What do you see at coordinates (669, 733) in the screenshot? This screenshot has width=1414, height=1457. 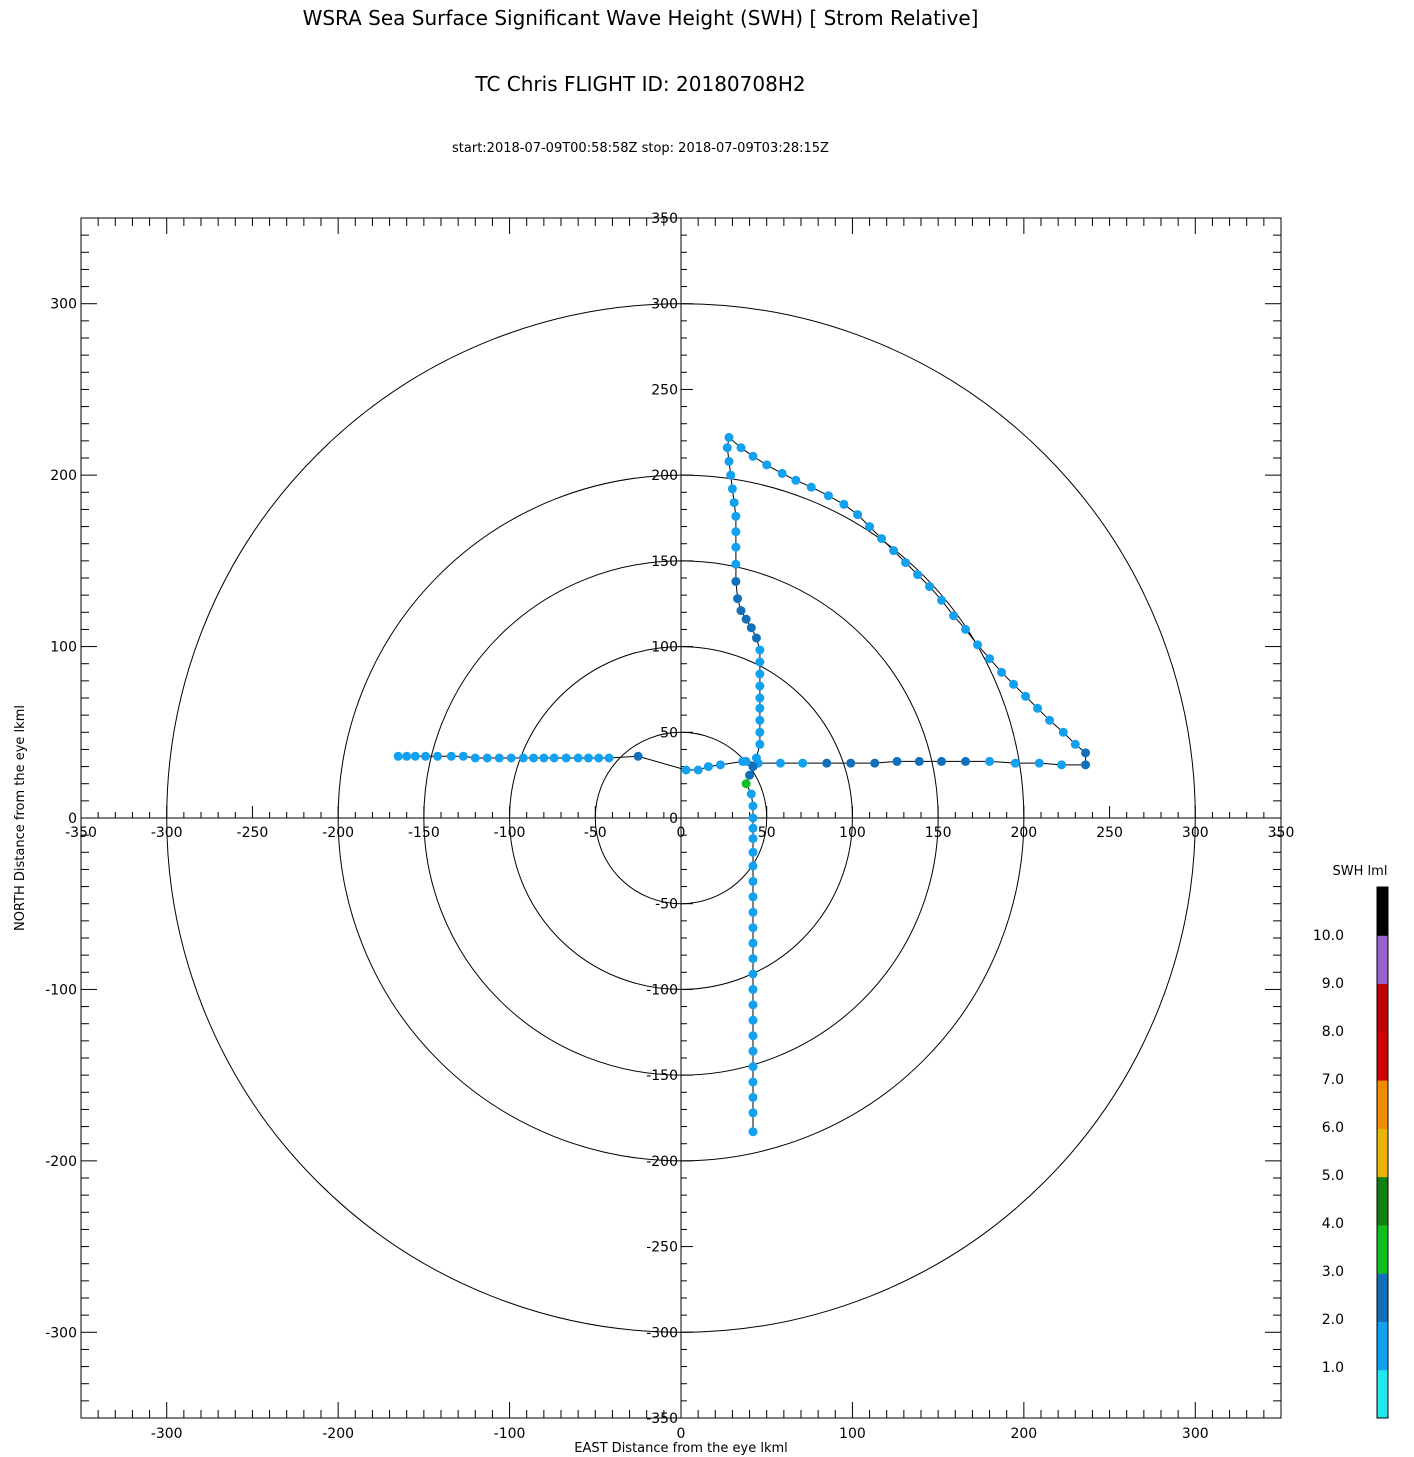 I see `center-y-tick-label: 50` at bounding box center [669, 733].